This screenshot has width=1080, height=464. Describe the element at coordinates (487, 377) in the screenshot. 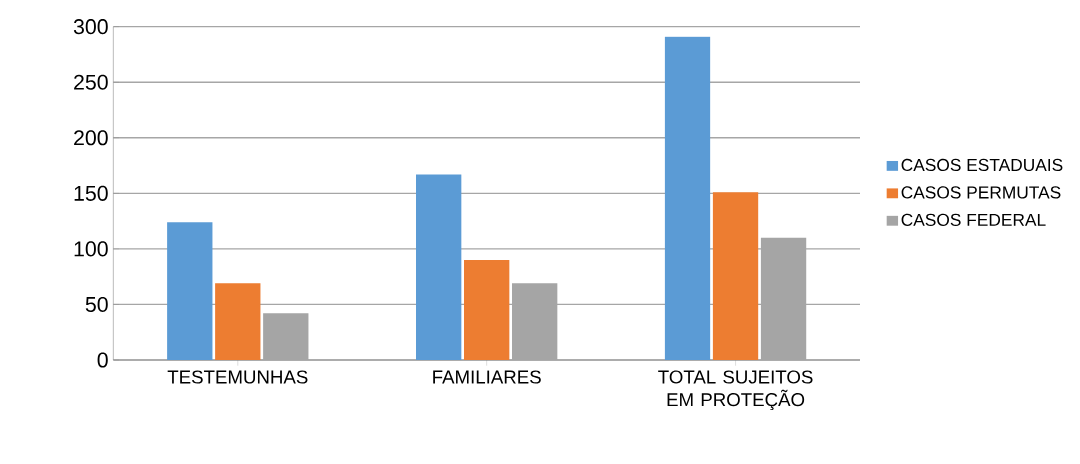

I see `x-tick-label: FAMILIARES` at that location.